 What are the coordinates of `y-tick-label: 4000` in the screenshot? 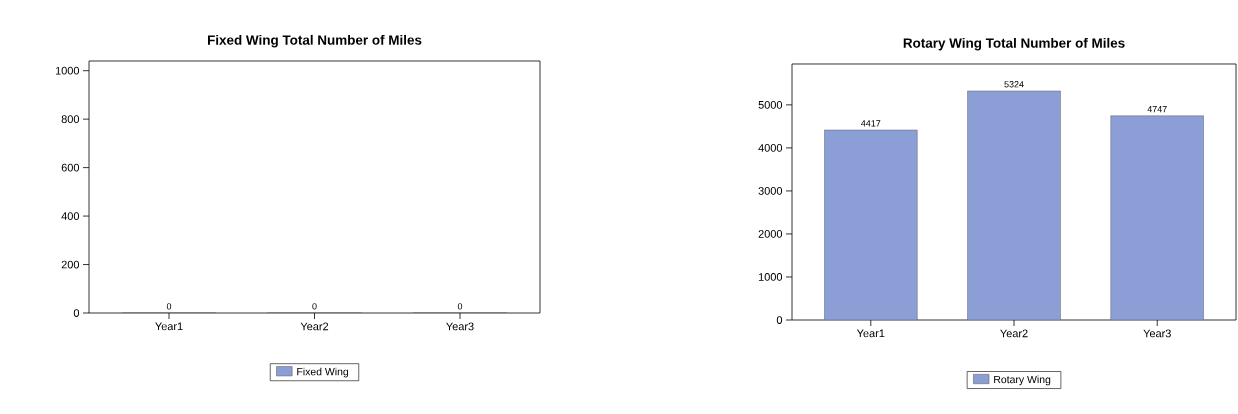 It's located at (770, 148).